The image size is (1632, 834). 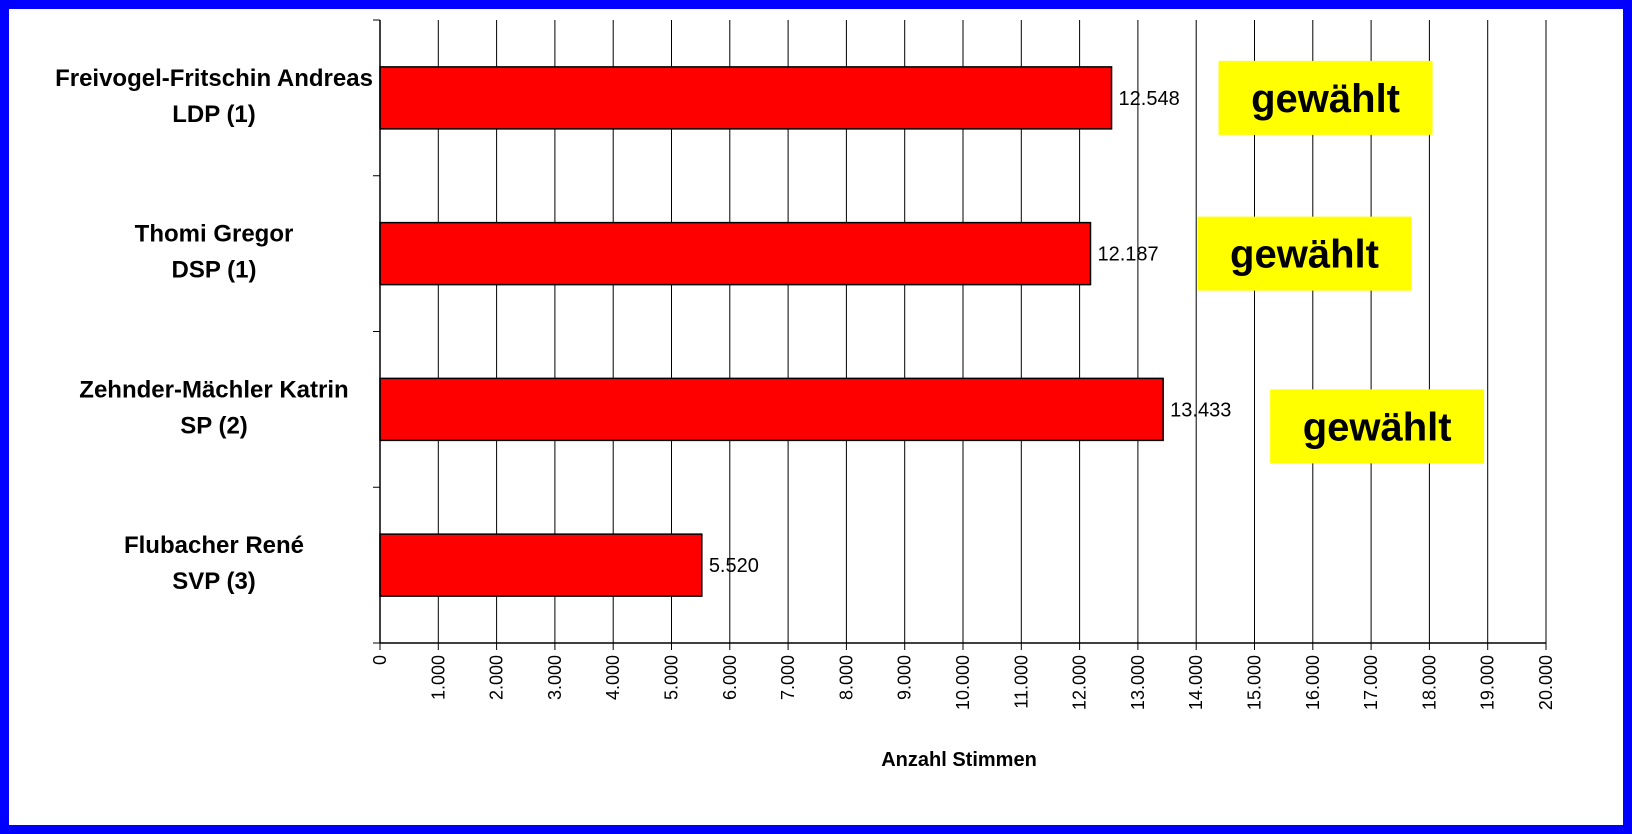 I want to click on category-label: Freivogel-Fritschin Andreas, so click(x=214, y=78).